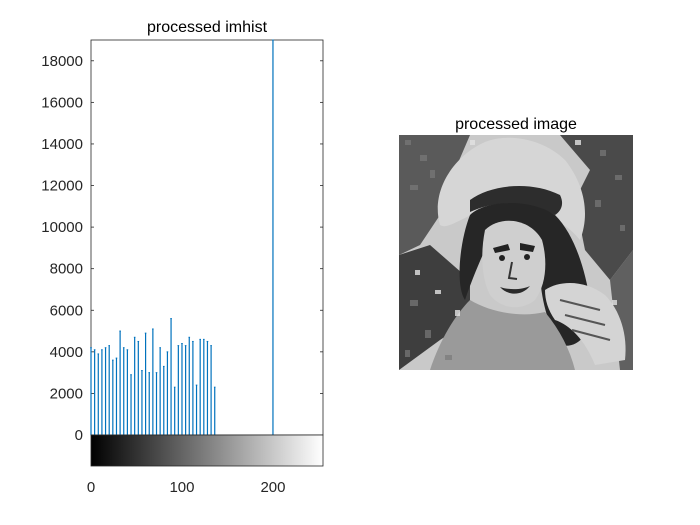  Describe the element at coordinates (66, 352) in the screenshot. I see `y-tick-label: 4000` at that location.